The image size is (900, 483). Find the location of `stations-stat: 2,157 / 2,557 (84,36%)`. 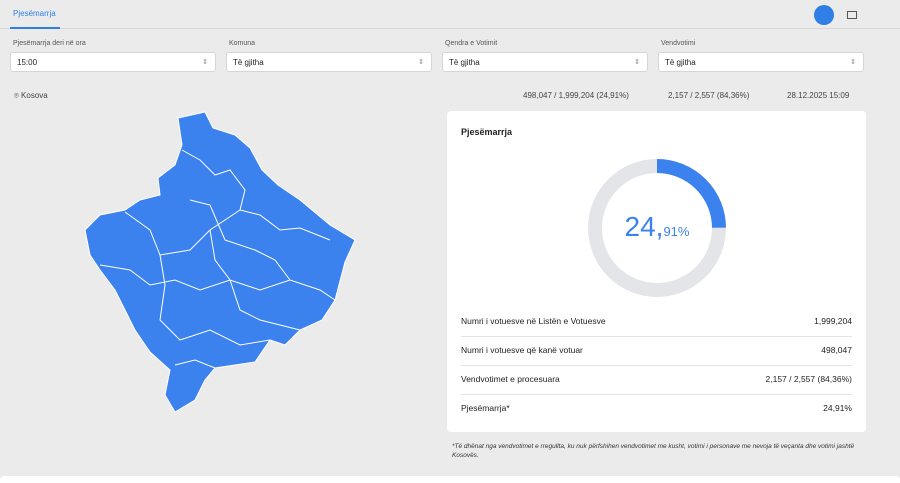

stations-stat: 2,157 / 2,557 (84,36%) is located at coordinates (709, 95).